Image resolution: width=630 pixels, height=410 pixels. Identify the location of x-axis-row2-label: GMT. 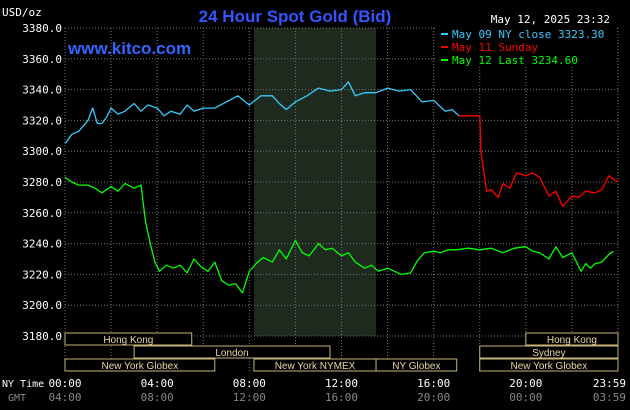
(17, 398).